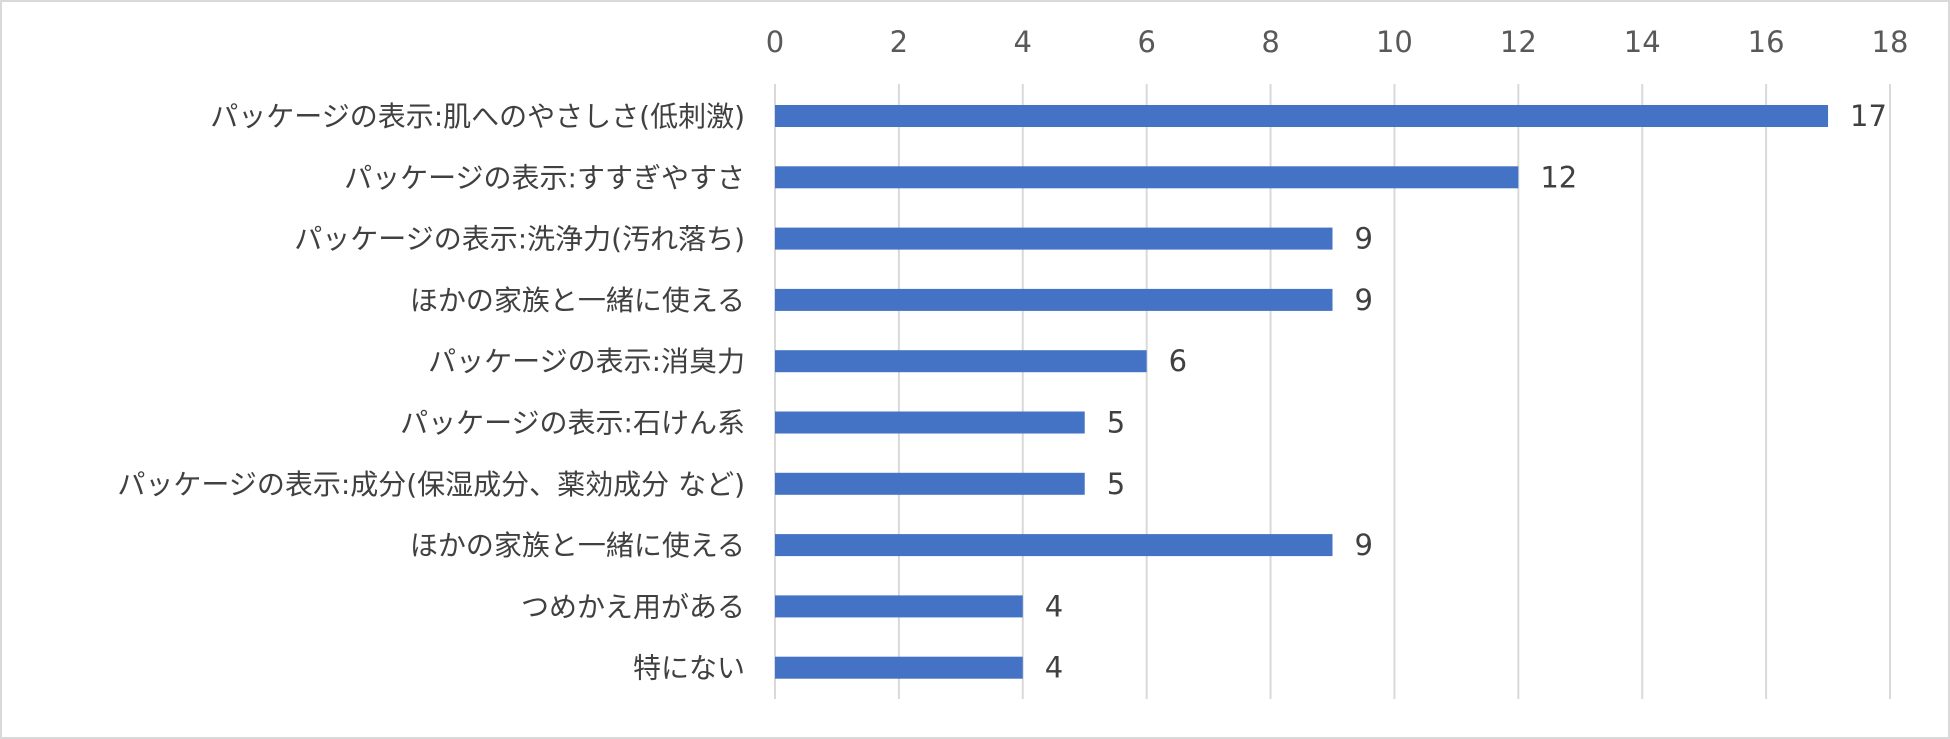  I want to click on category-label: パッケージの表示:すすぎやすさ, so click(544, 177).